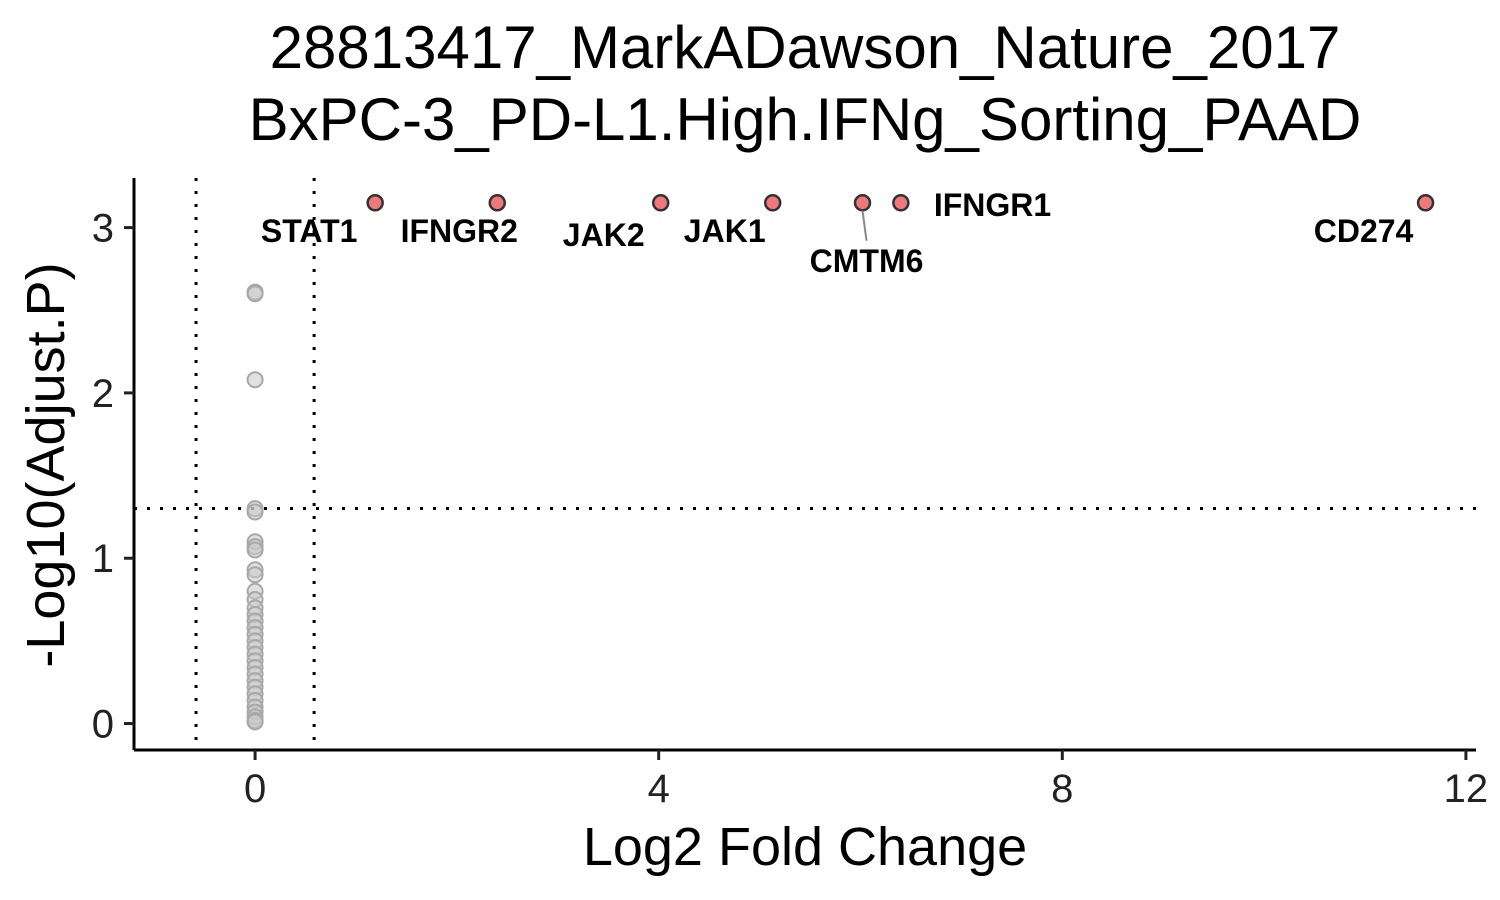  I want to click on y-tick-label: 0, so click(103, 725).